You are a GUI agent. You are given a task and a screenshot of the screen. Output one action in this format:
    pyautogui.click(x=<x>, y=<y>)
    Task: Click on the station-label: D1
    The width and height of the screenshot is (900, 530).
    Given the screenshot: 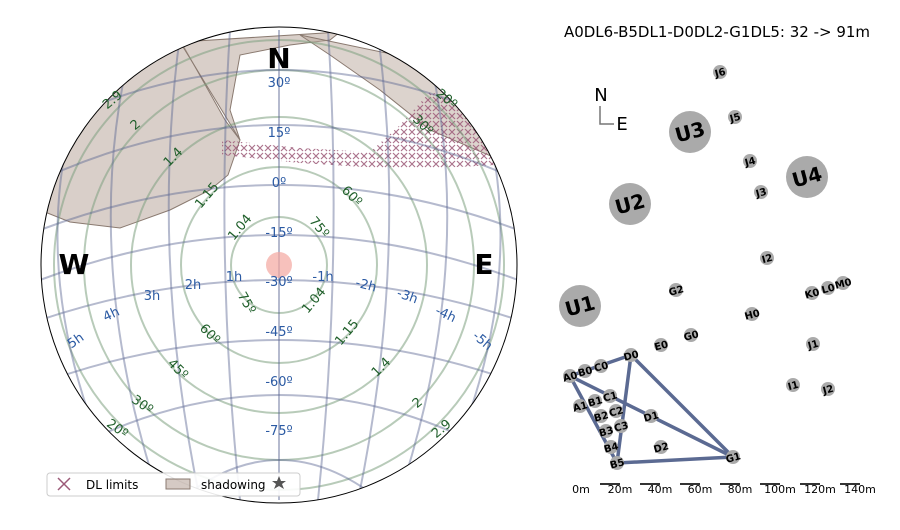 What is the action you would take?
    pyautogui.click(x=652, y=417)
    